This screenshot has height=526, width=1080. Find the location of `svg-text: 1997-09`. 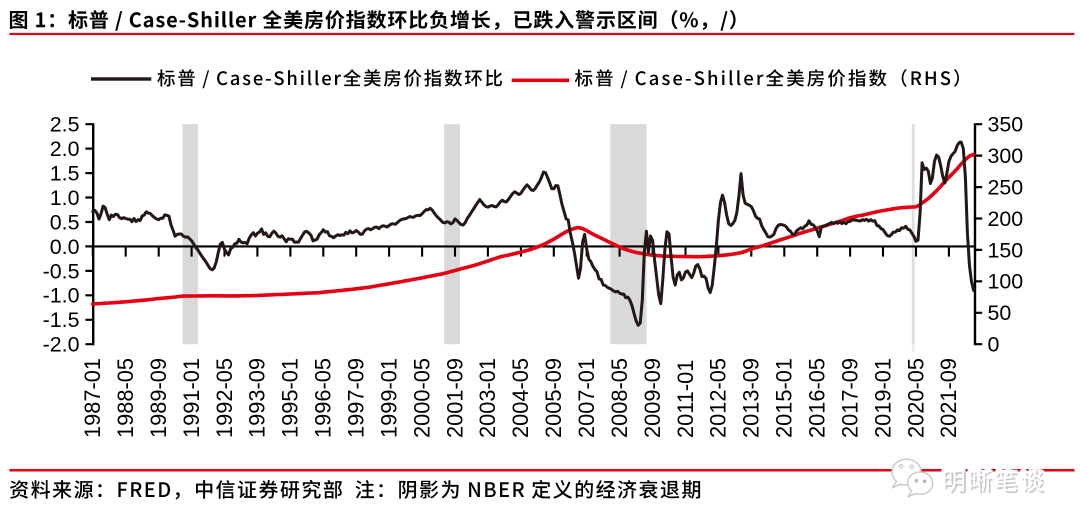

svg-text: 1997-09 is located at coordinates (356, 398).